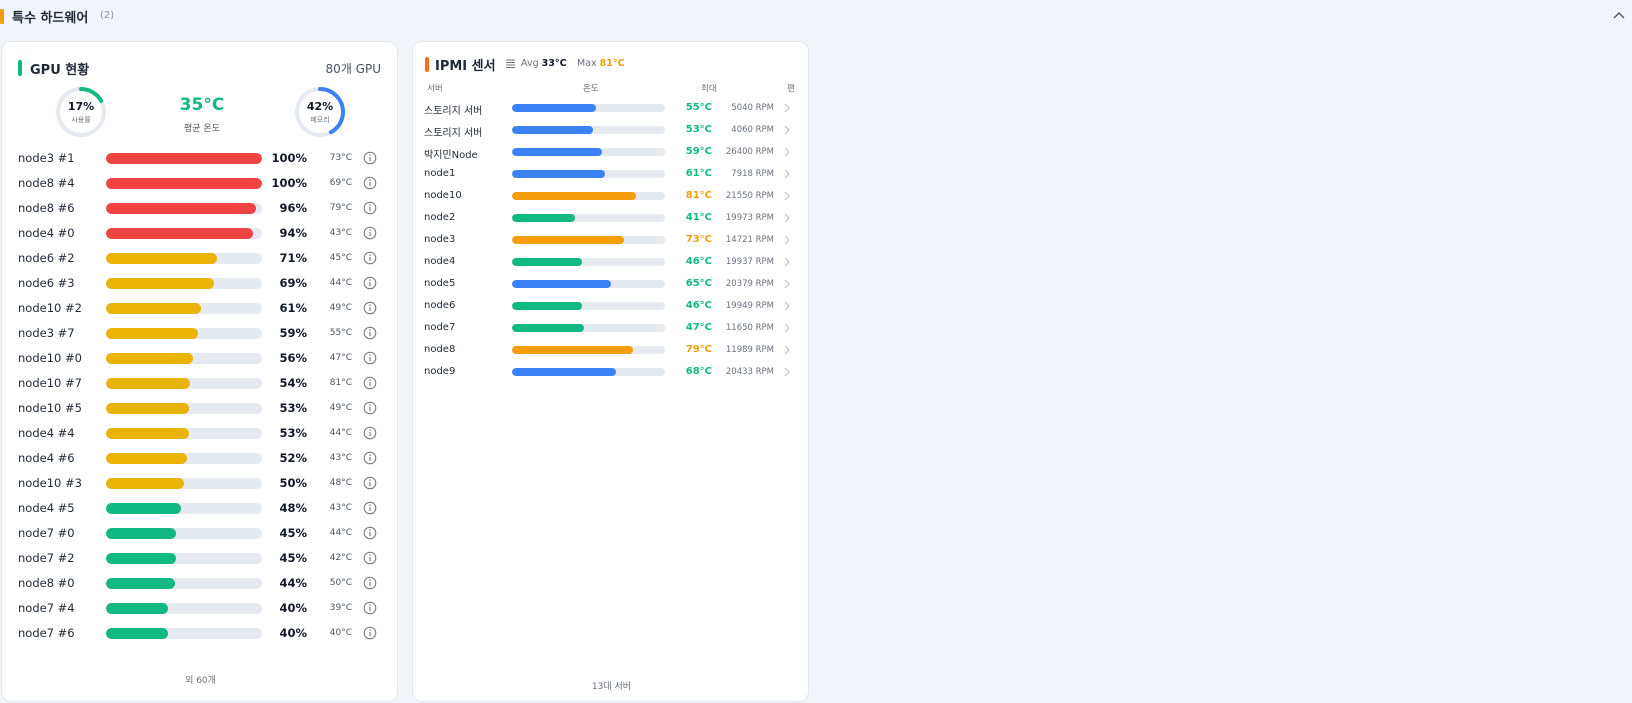 This screenshot has width=1632, height=703. What do you see at coordinates (293, 308) in the screenshot?
I see `gpu-usage-percent: 61%` at bounding box center [293, 308].